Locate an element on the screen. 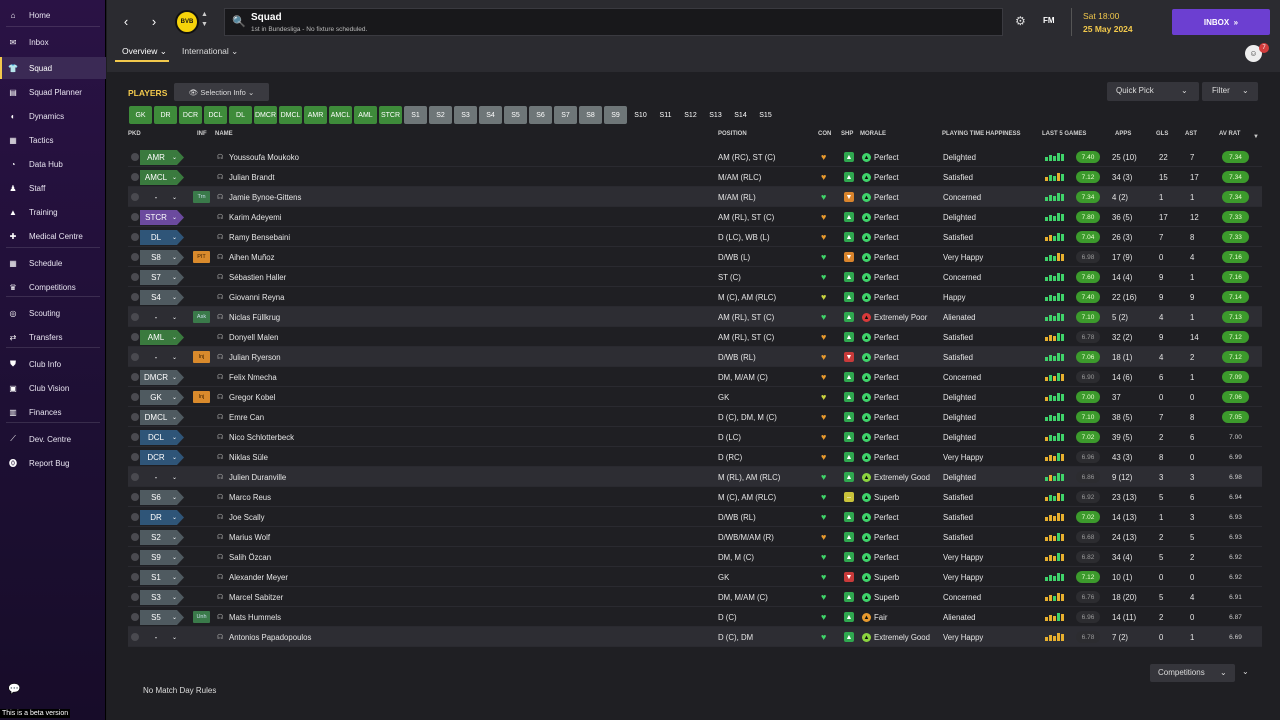 The width and height of the screenshot is (1280, 720). player-name: Alexander Meyer is located at coordinates (258, 577).